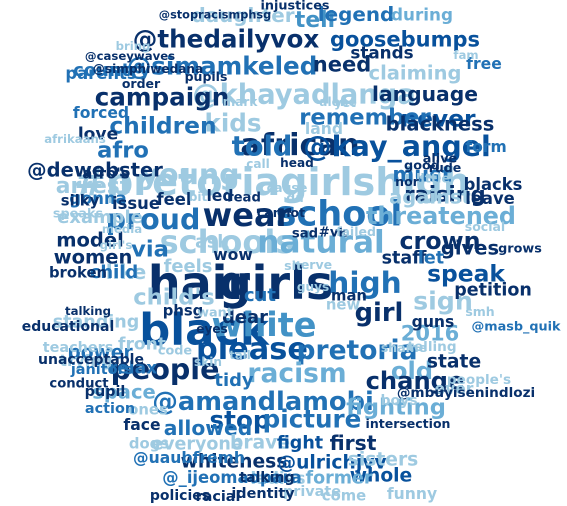 The height and width of the screenshot is (506, 567). Describe the element at coordinates (321, 242) in the screenshot. I see `word: natural` at that location.